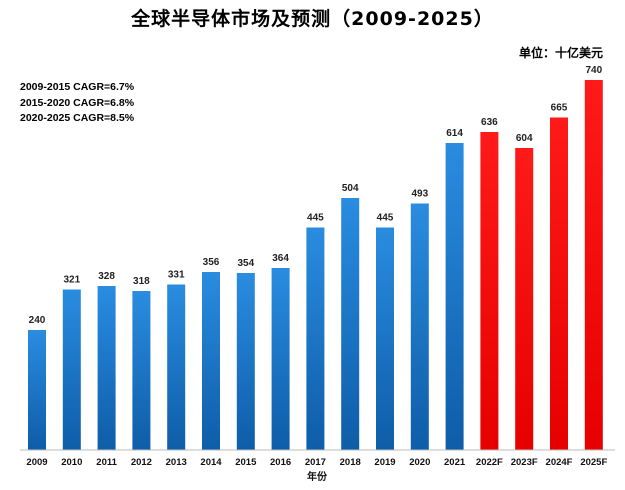 The height and width of the screenshot is (490, 625). Describe the element at coordinates (245, 361) in the screenshot. I see `bar-2015` at that location.